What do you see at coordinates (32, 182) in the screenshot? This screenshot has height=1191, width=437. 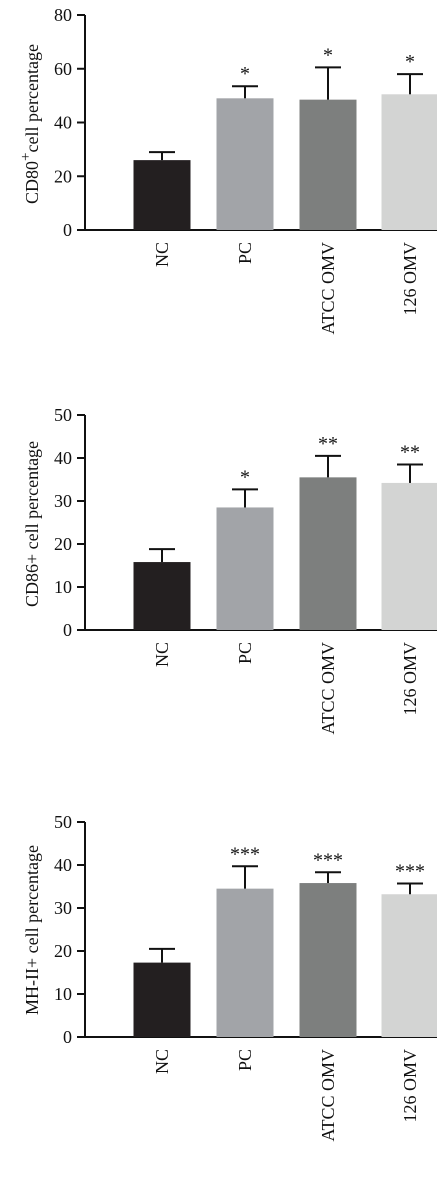 I see `y-axis-label-main: CD80` at bounding box center [32, 182].